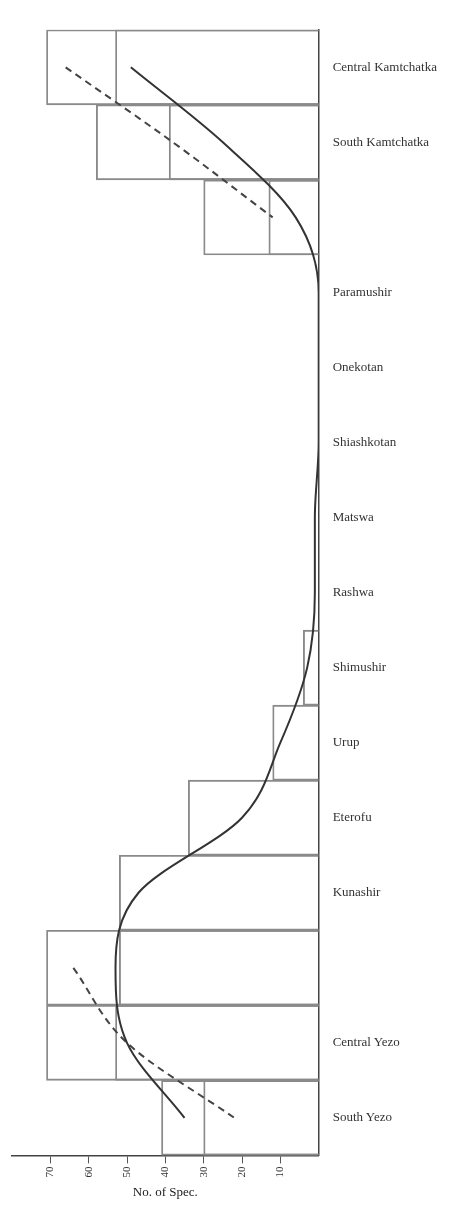  Describe the element at coordinates (359, 667) in the screenshot. I see `y-tick-label: Shimushir` at that location.